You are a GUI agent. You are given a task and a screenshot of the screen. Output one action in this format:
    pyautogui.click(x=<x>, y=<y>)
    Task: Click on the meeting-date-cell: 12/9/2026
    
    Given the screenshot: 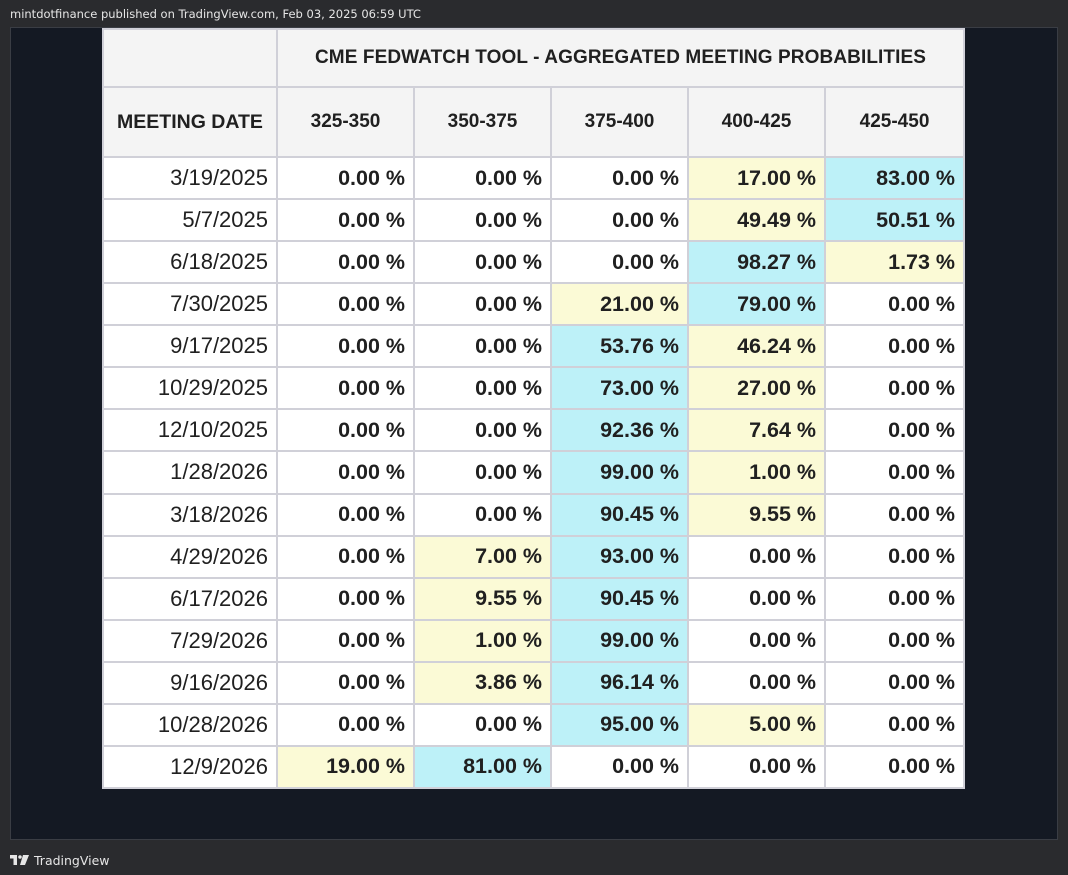 What is the action you would take?
    pyautogui.click(x=190, y=767)
    